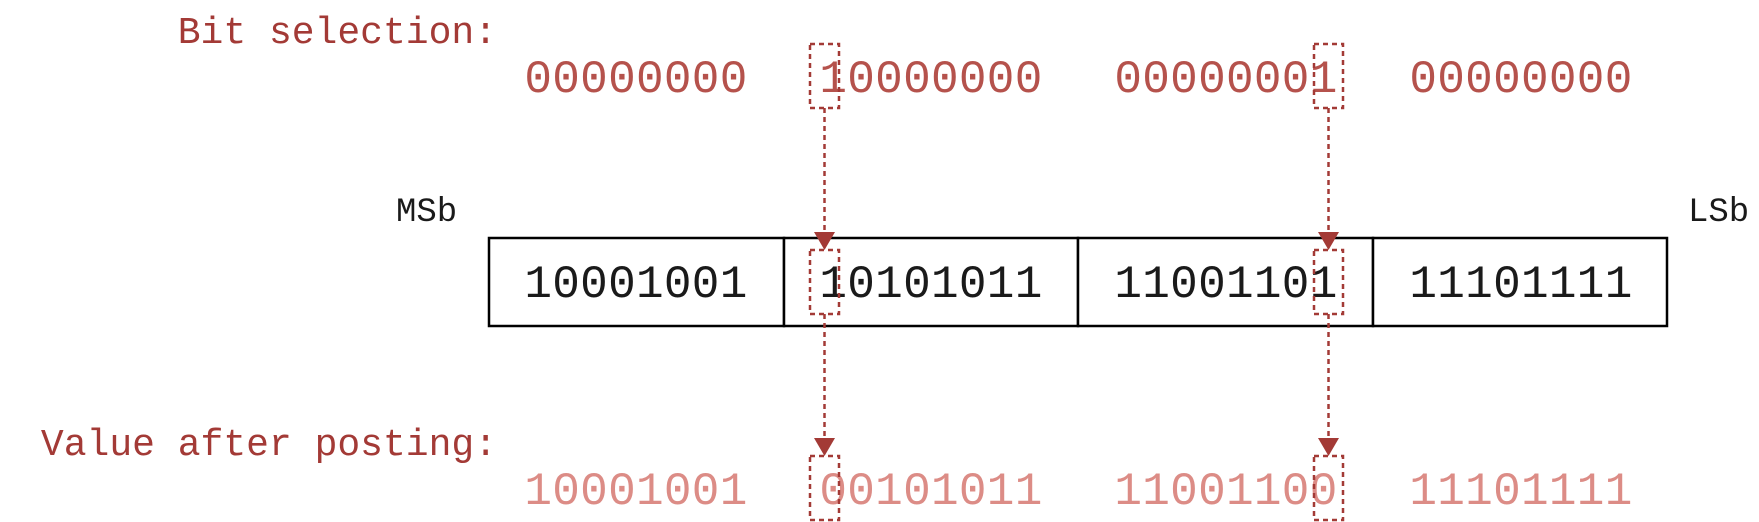  I want to click on bit-selection-row: 00000000 10000000 00000001 00000000, so click(1078, 80).